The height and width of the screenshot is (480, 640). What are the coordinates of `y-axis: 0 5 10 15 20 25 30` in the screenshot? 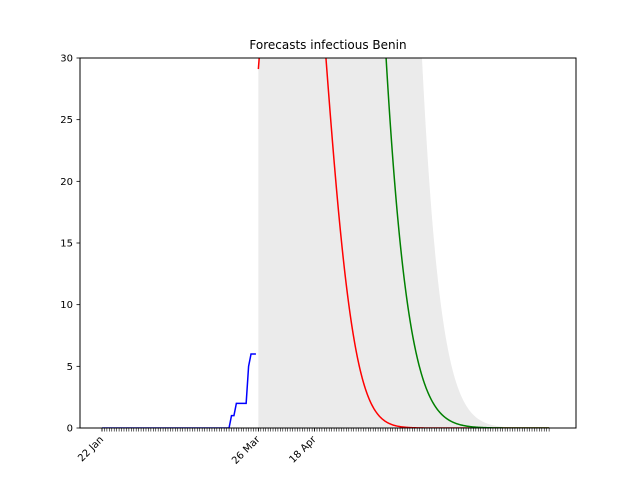 It's located at (70, 244).